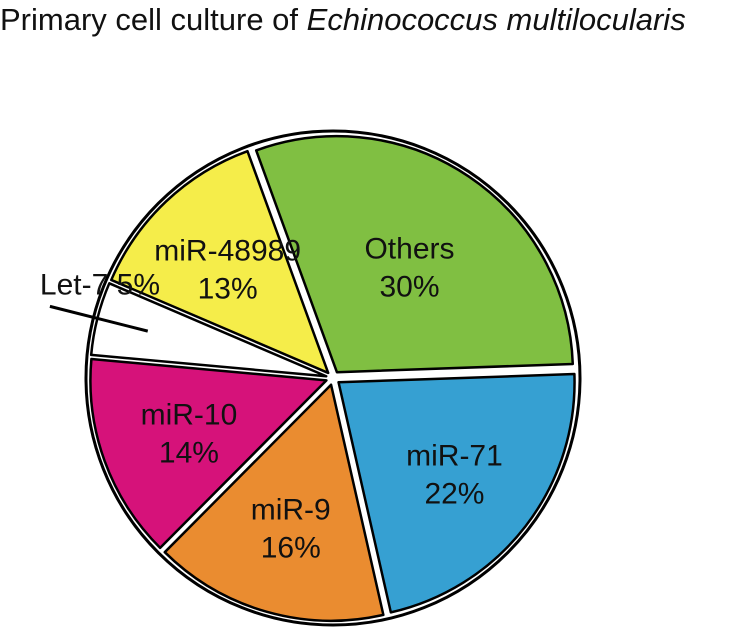 The width and height of the screenshot is (750, 631). Describe the element at coordinates (409, 249) in the screenshot. I see `slice-name-label: Others` at that location.